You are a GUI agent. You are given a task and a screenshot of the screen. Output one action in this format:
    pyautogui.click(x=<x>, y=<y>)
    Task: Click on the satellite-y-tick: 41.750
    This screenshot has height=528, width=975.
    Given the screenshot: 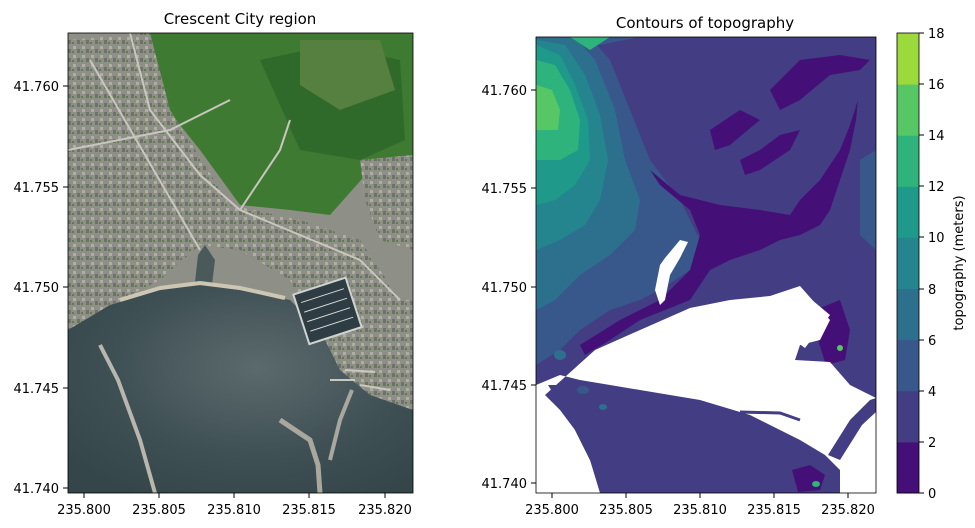 What is the action you would take?
    pyautogui.click(x=41, y=288)
    